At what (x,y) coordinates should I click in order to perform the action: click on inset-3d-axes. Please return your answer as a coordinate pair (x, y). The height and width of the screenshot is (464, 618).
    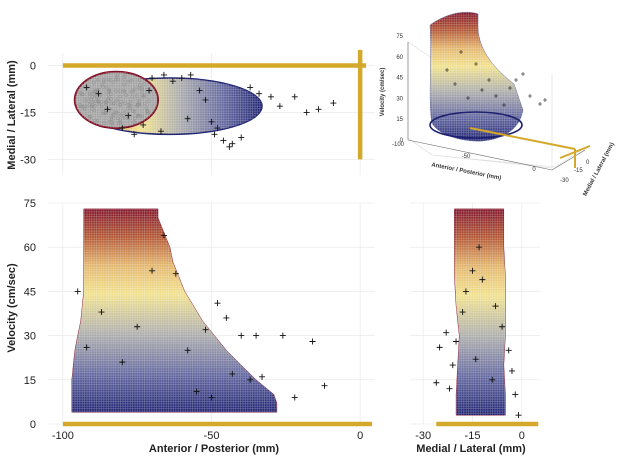
    Looking at the image, I should click on (496, 106).